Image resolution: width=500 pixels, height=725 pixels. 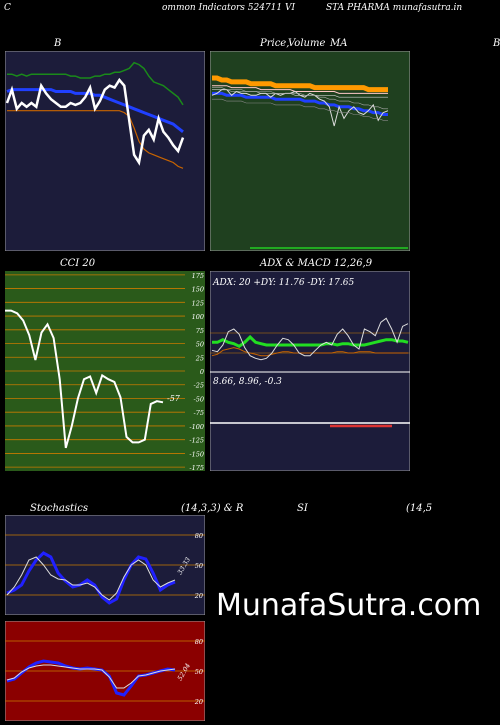 What do you see at coordinates (196, 454) in the screenshot?
I see `cci-tick-13: -150` at bounding box center [196, 454].